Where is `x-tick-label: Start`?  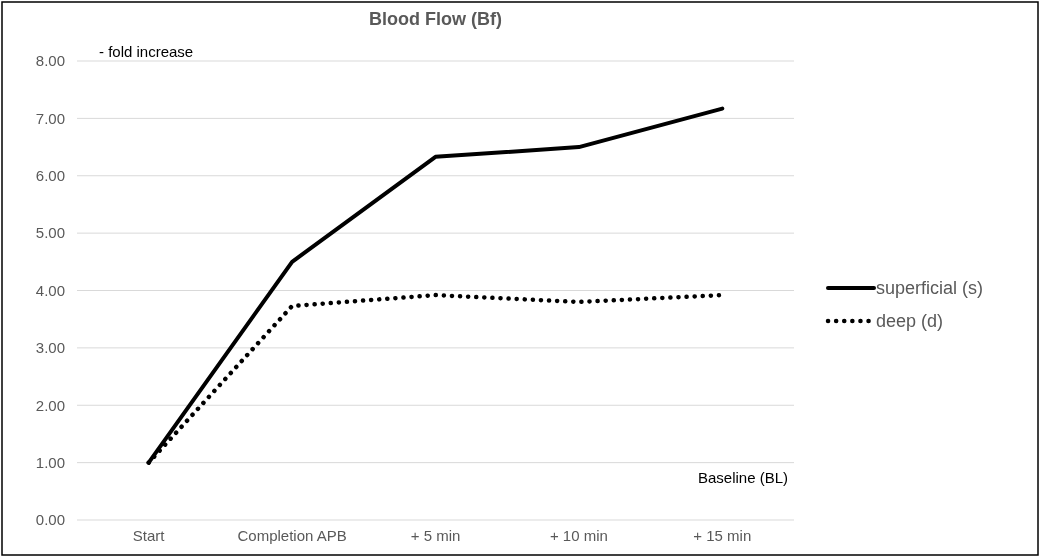
x-tick-label: Start is located at coordinates (149, 535).